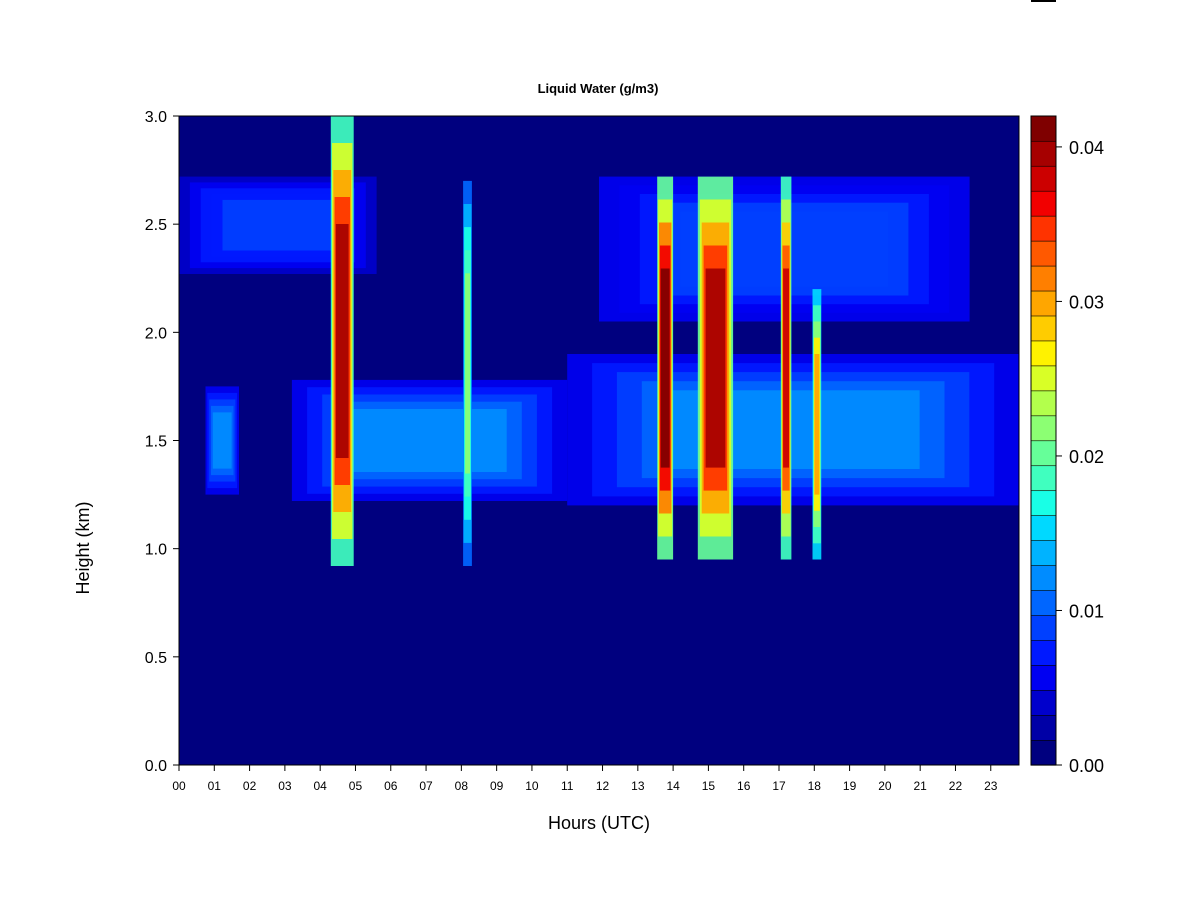 Image resolution: width=1200 pixels, height=900 pixels. I want to click on x-tick-label: 05, so click(356, 786).